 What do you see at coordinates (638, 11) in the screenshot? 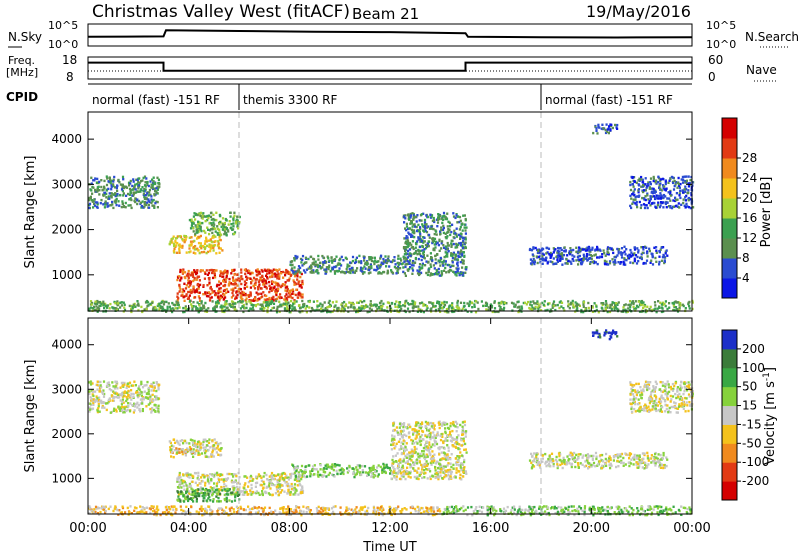
I see `date-label: 19/May/2016` at bounding box center [638, 11].